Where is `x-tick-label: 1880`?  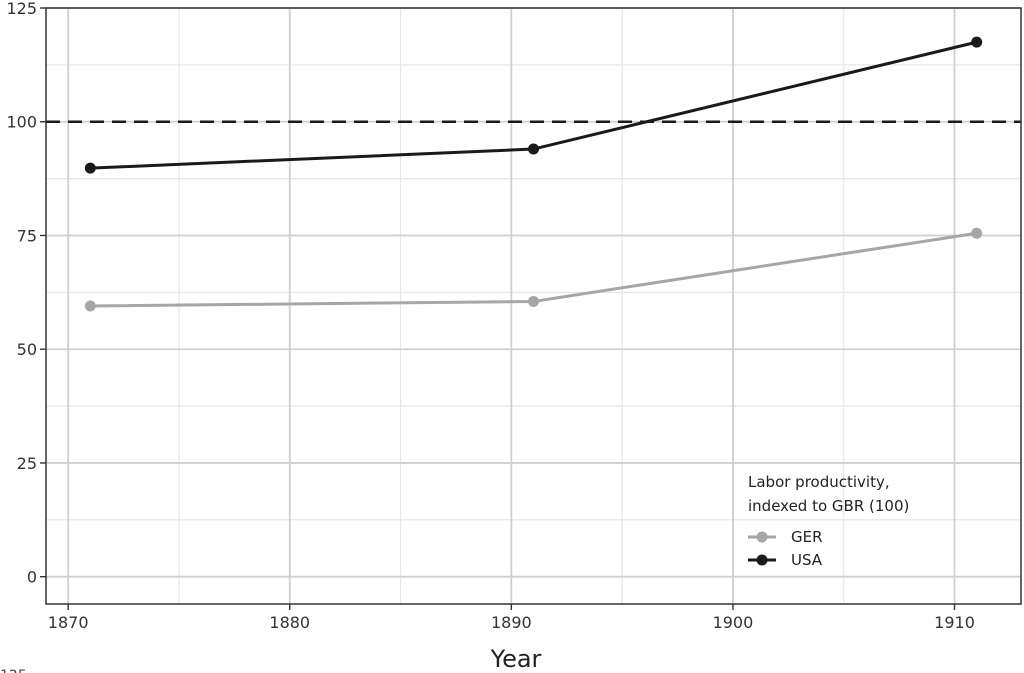
x-tick-label: 1880 is located at coordinates (289, 622).